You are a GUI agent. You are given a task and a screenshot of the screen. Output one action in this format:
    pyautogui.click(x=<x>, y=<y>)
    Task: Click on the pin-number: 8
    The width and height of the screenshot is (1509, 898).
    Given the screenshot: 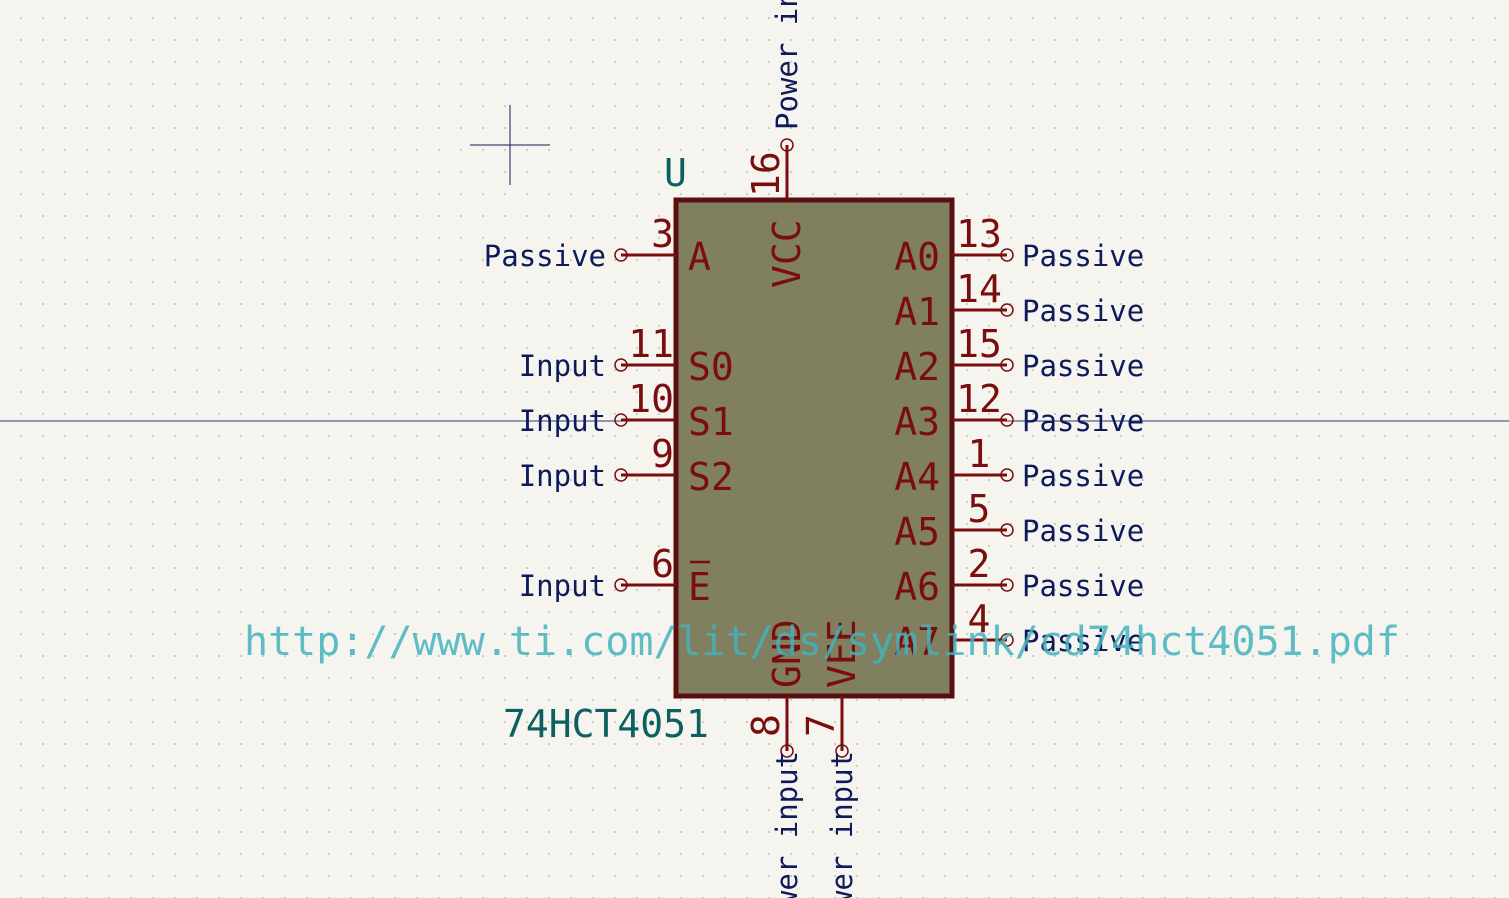 What is the action you would take?
    pyautogui.click(x=766, y=725)
    